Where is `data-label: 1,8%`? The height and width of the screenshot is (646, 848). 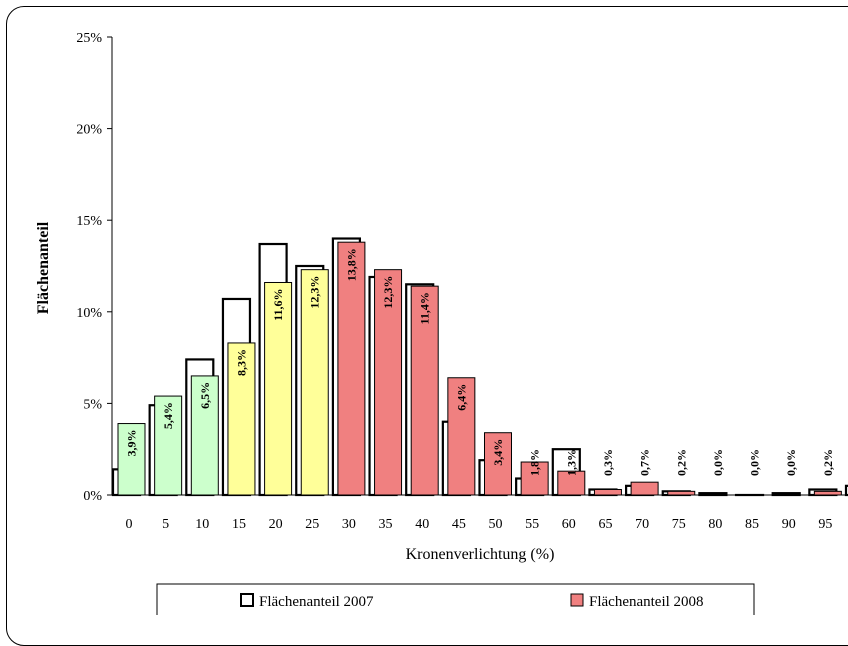 data-label: 1,8% is located at coordinates (535, 462).